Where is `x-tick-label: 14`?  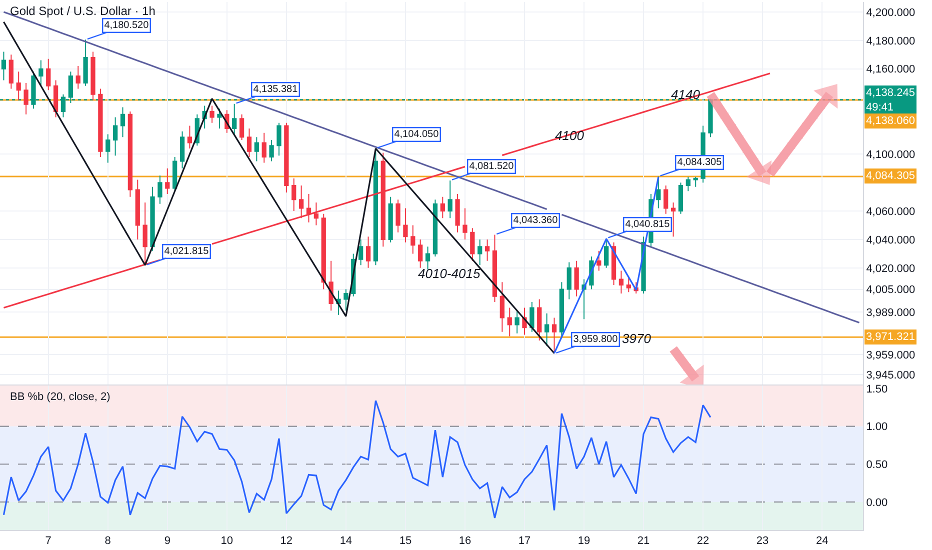 x-tick-label: 14 is located at coordinates (346, 541).